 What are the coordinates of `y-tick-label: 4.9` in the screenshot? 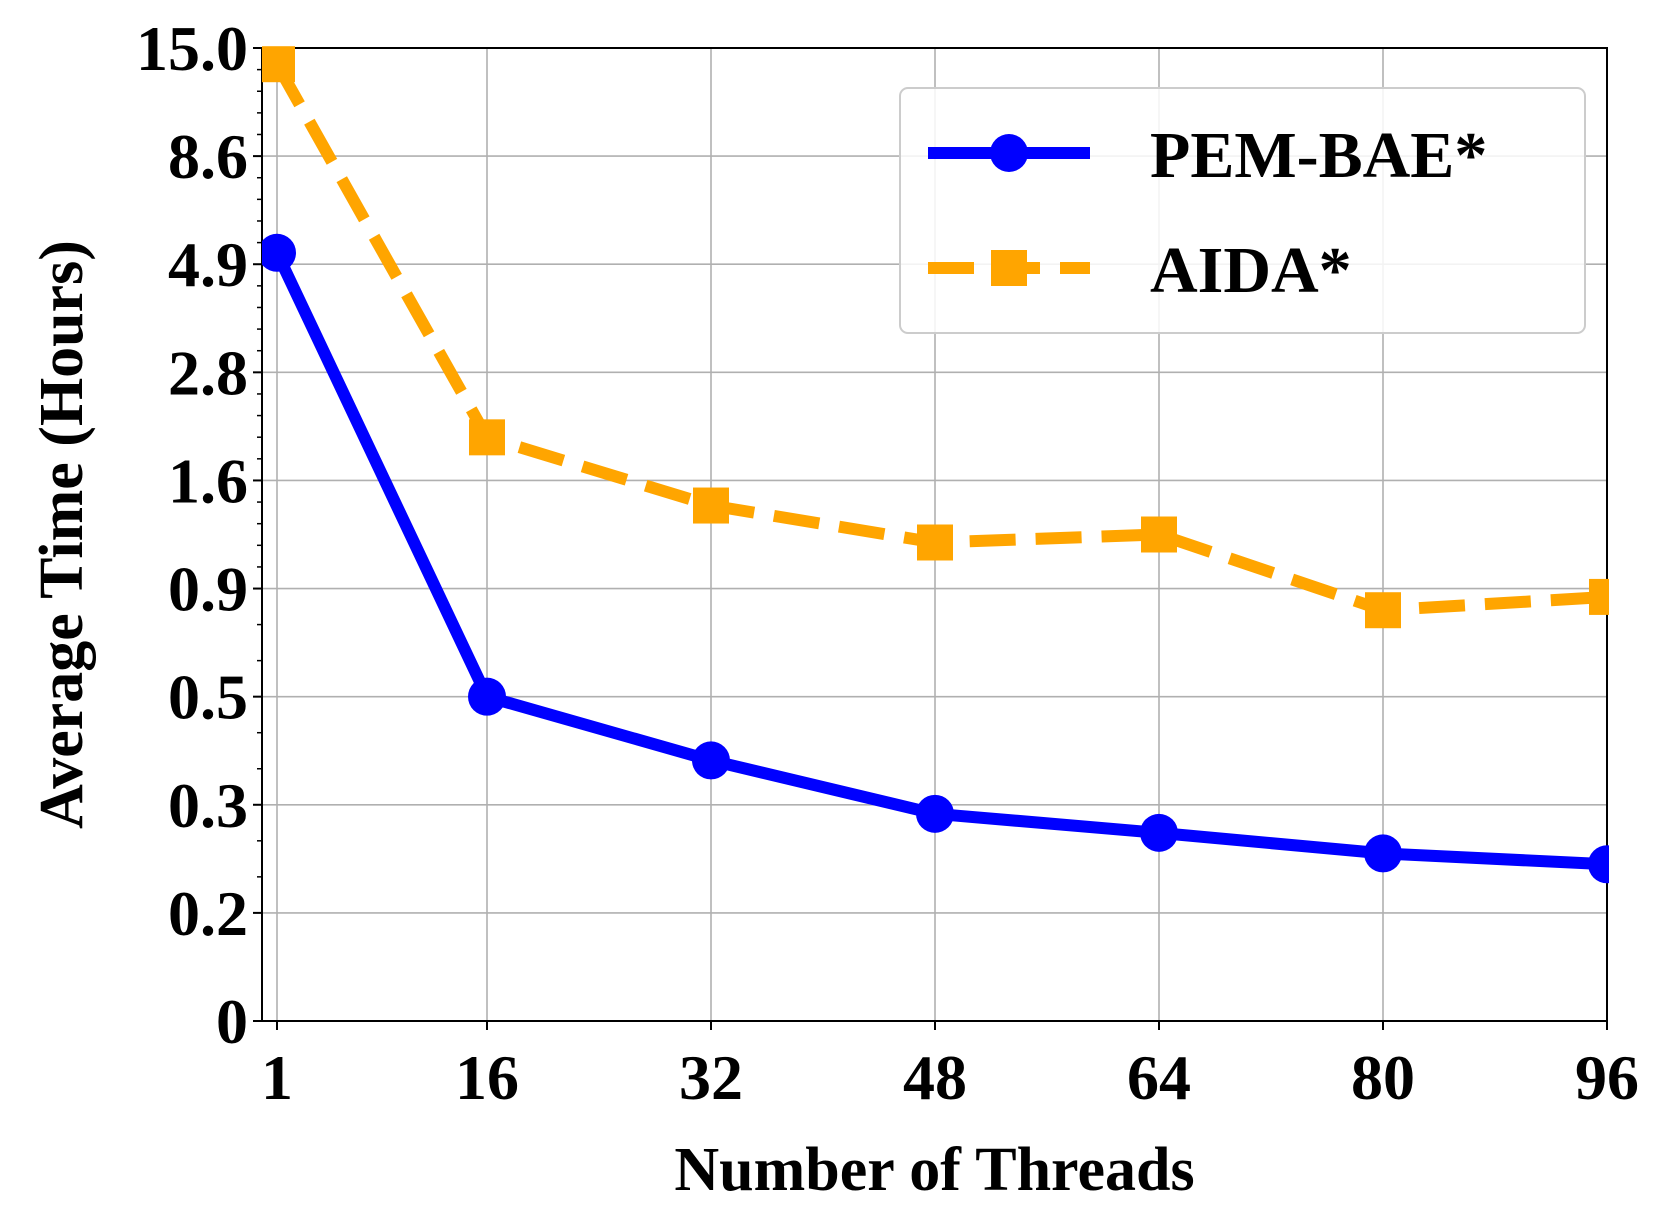 It's located at (208, 264).